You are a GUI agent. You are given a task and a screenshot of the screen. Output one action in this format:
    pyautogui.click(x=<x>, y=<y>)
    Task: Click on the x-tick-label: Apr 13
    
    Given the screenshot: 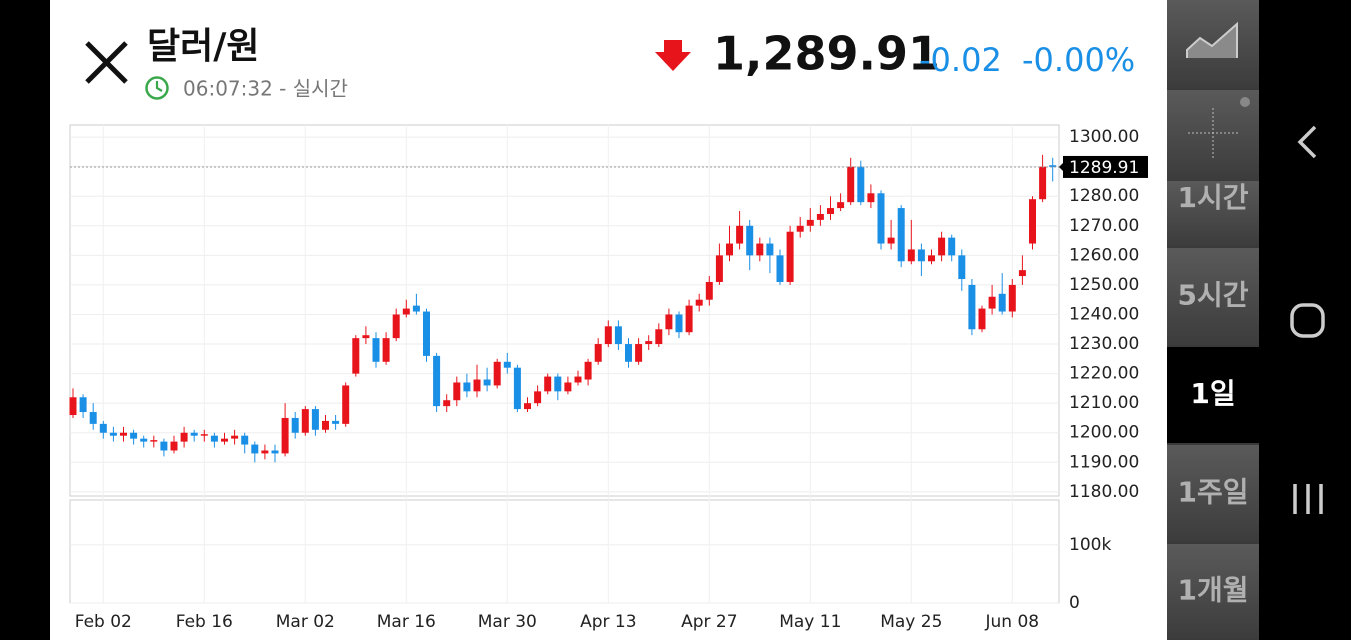 What is the action you would take?
    pyautogui.click(x=608, y=622)
    